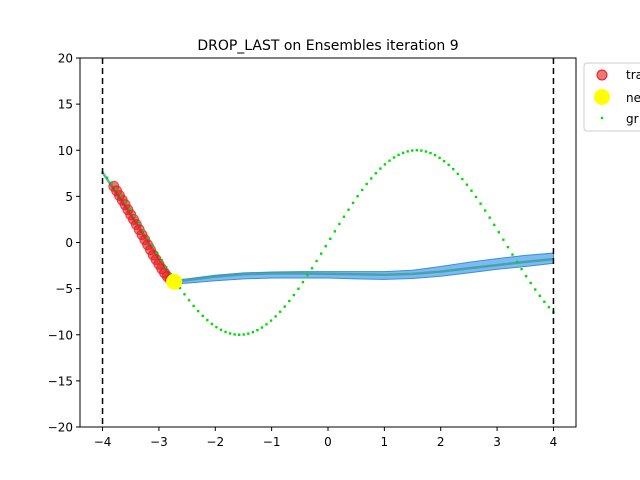  Describe the element at coordinates (272, 442) in the screenshot. I see `x-tick-label: −1` at that location.